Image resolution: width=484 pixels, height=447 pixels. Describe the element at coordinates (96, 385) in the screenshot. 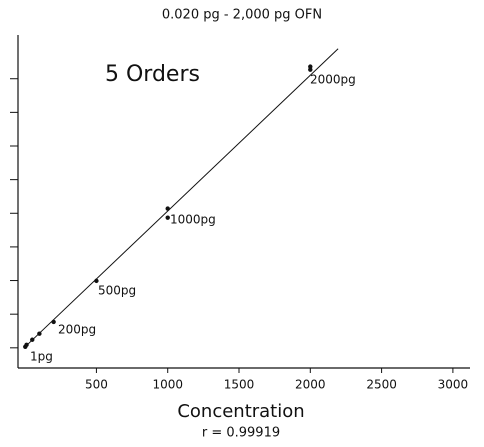

I see `x-tick-label: 500` at that location.